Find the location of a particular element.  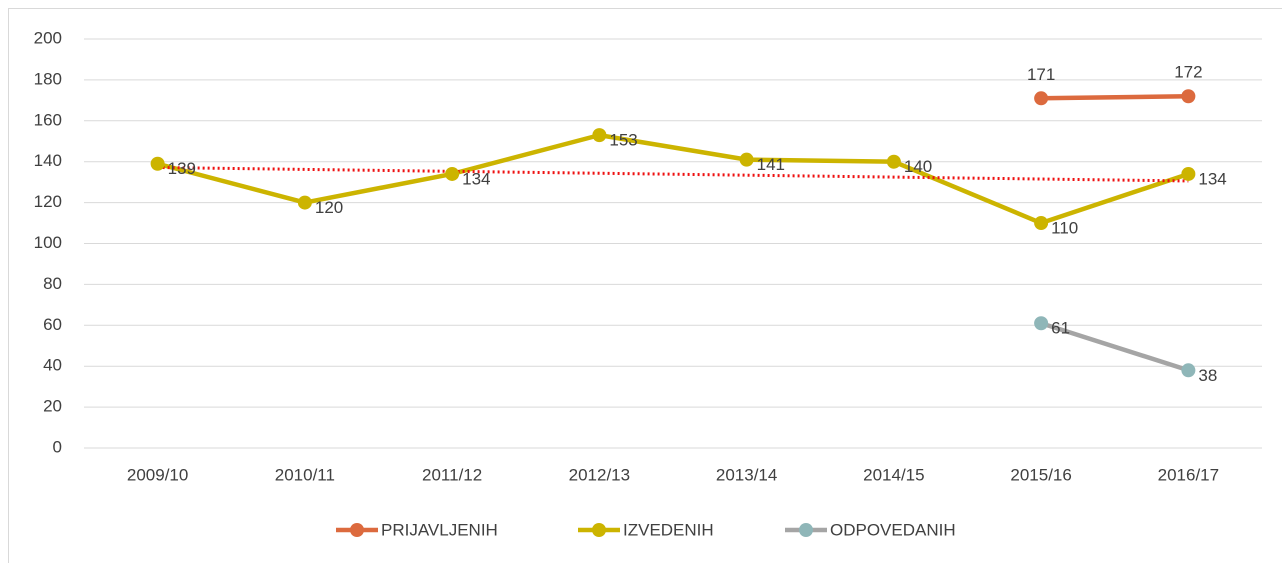

data-label: 140 is located at coordinates (918, 166).